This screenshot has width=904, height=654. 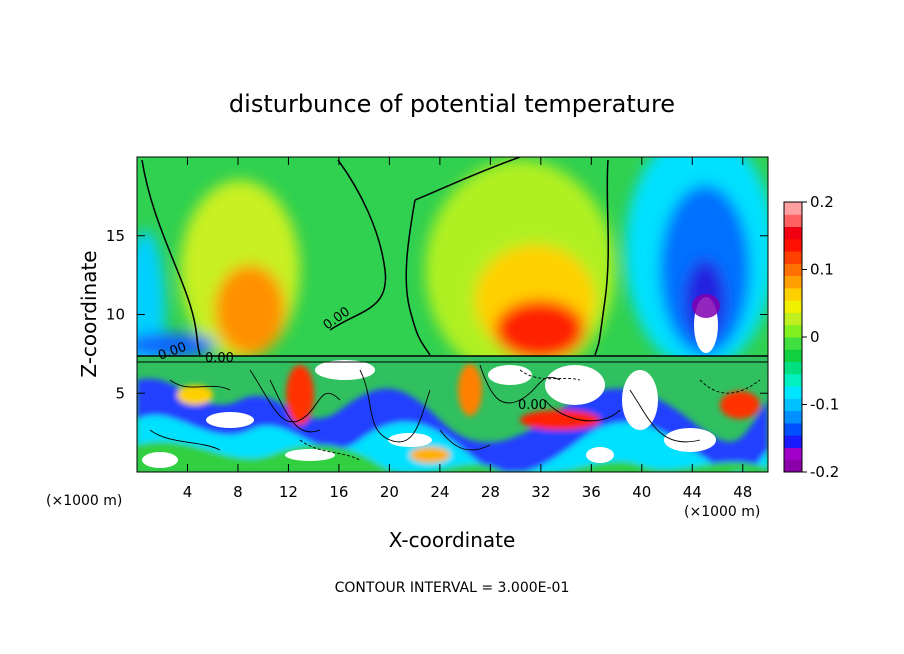 I want to click on x-tick-label: 8, so click(x=238, y=492).